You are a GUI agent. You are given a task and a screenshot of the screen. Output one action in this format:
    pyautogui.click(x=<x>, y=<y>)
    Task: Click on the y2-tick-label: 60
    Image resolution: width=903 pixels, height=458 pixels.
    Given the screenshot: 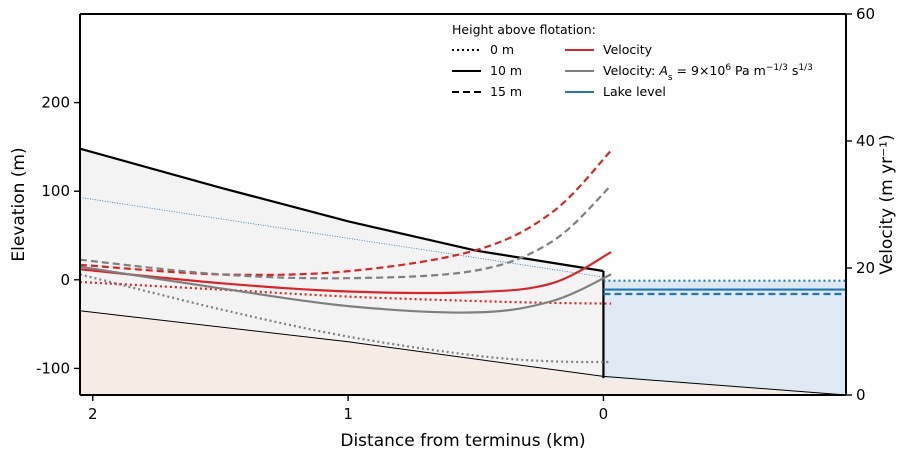 What is the action you would take?
    pyautogui.click(x=865, y=14)
    